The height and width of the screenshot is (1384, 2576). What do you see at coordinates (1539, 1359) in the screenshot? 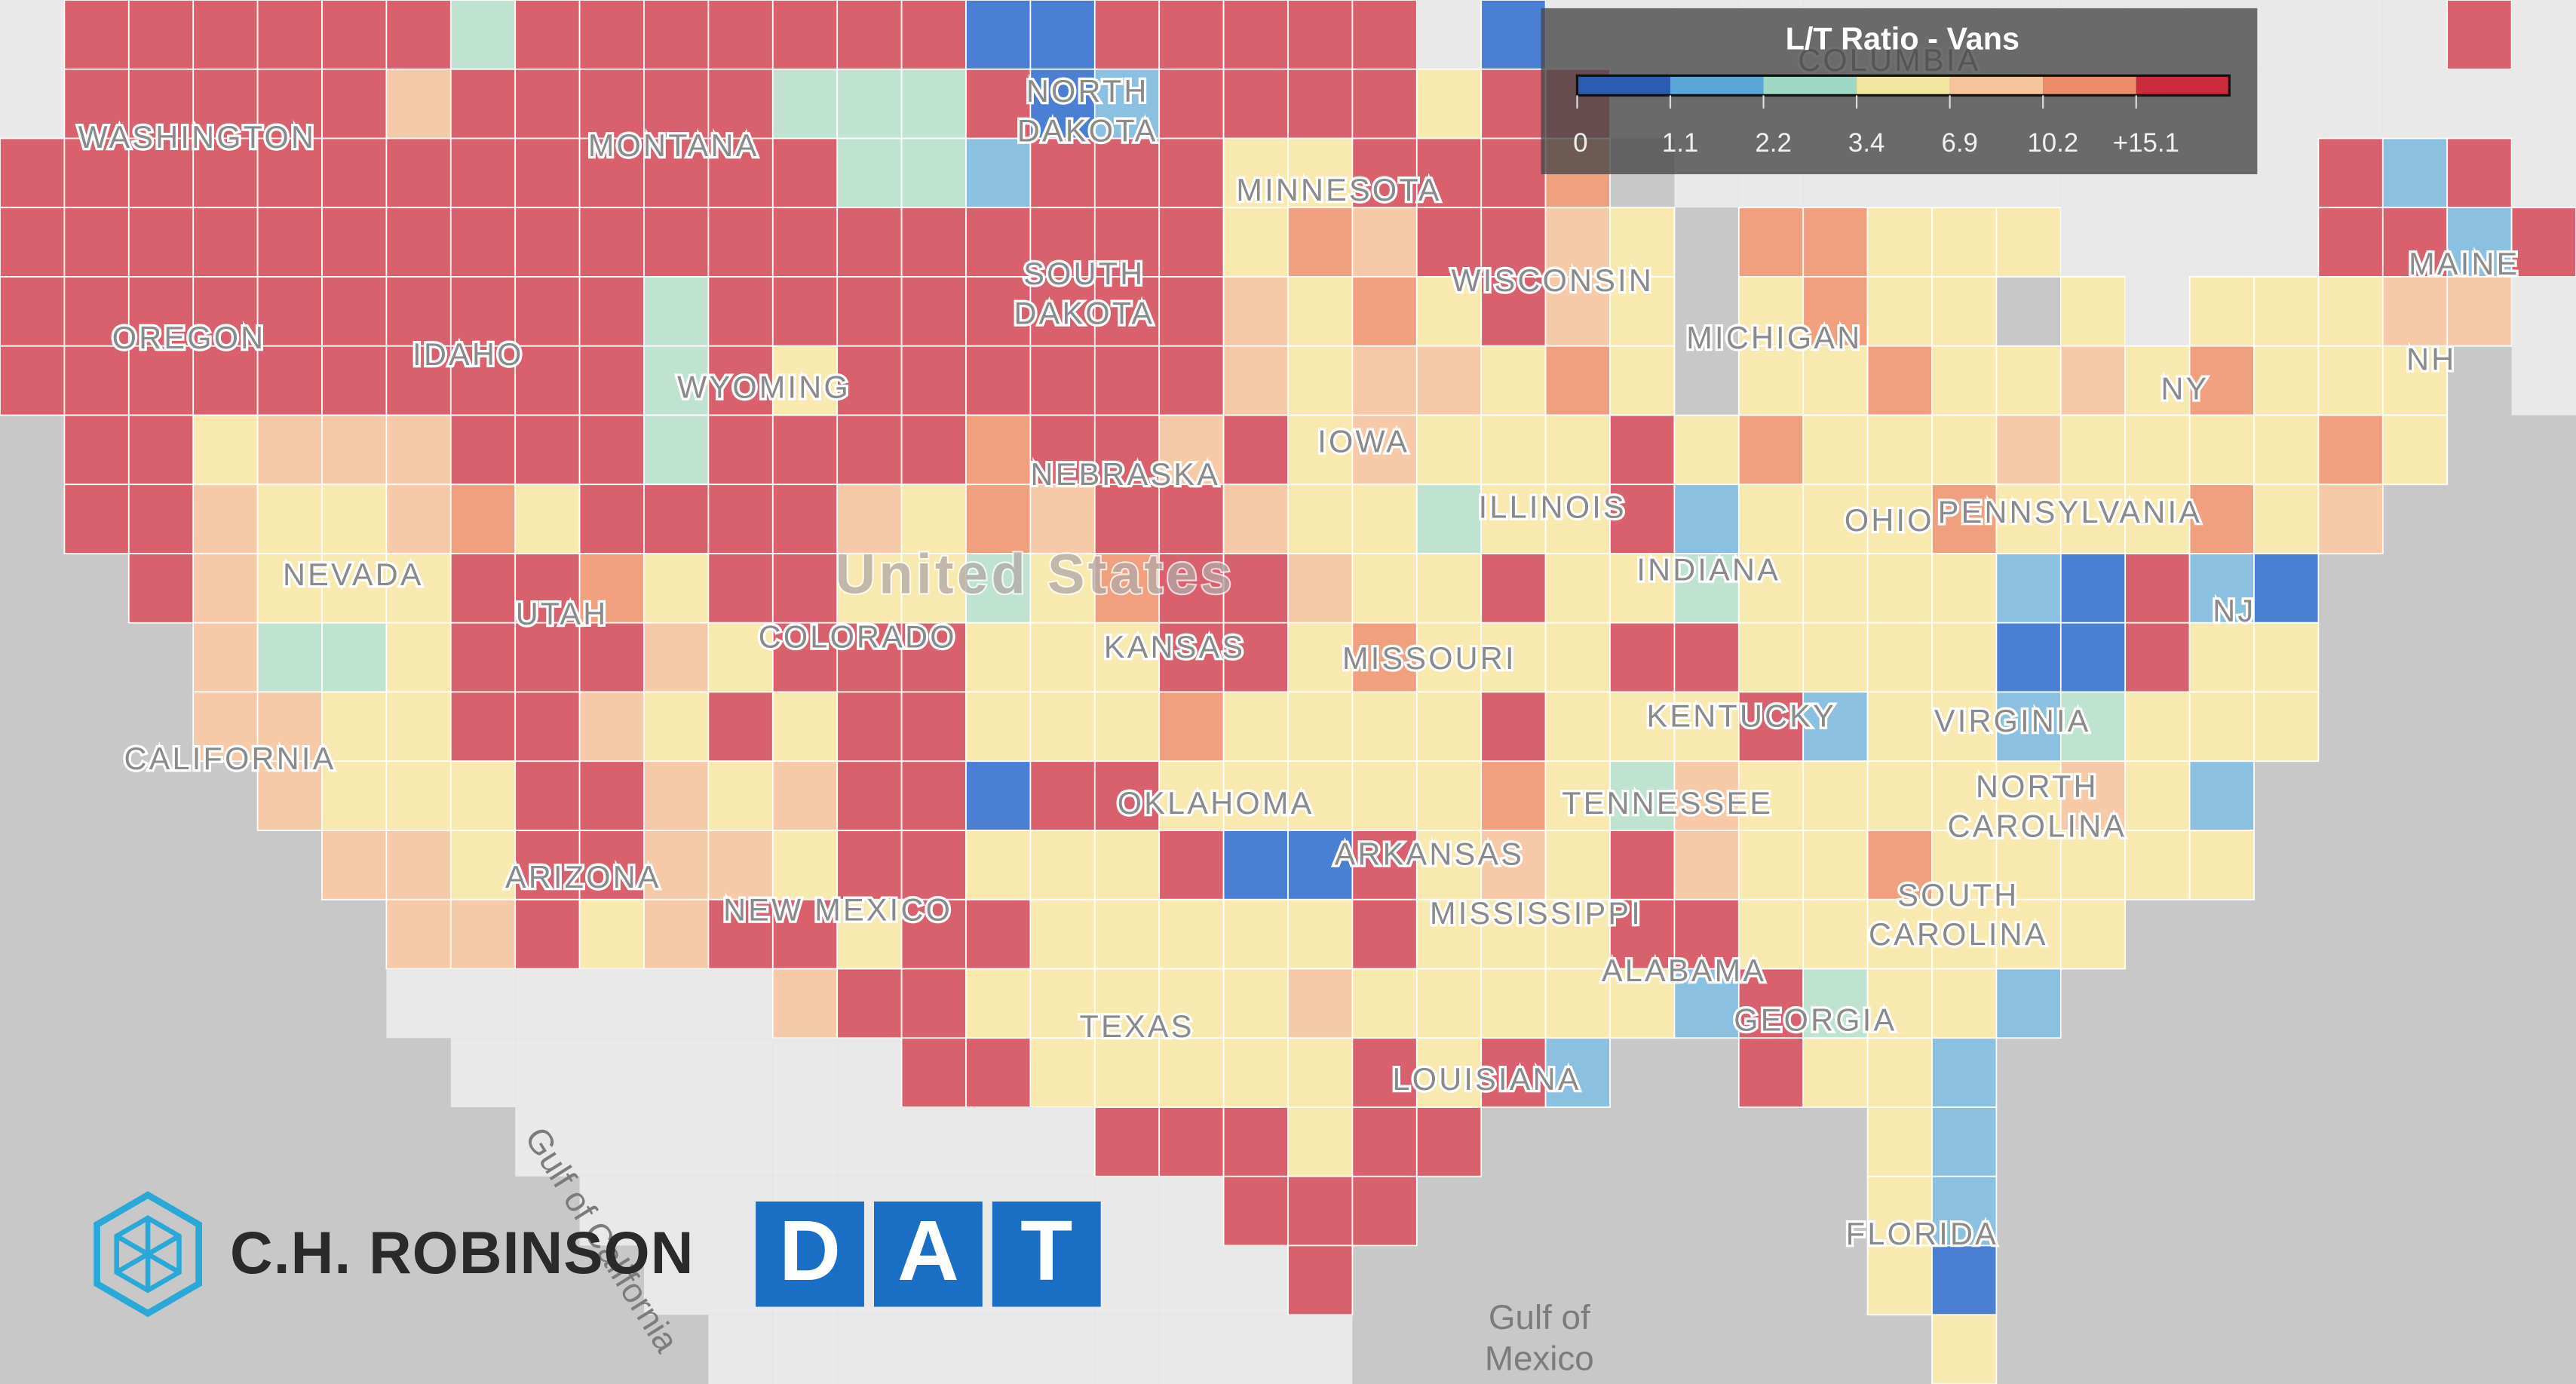
I see `water-label: Mexico` at bounding box center [1539, 1359].